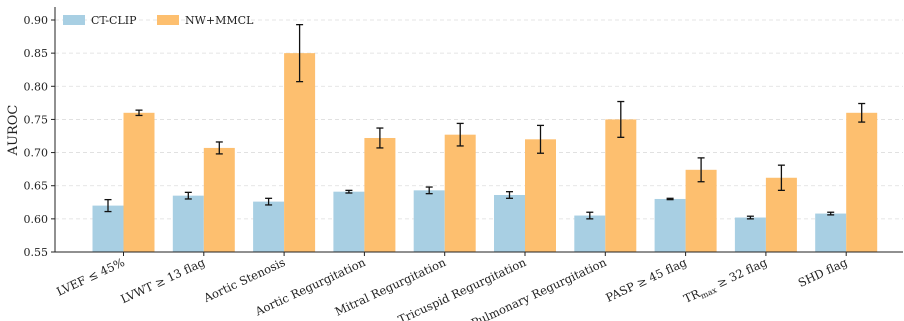 Image resolution: width=904 pixels, height=321 pixels. Describe the element at coordinates (380, 194) in the screenshot. I see `bar-nw-mmcl-aortic-regurgitation` at that location.